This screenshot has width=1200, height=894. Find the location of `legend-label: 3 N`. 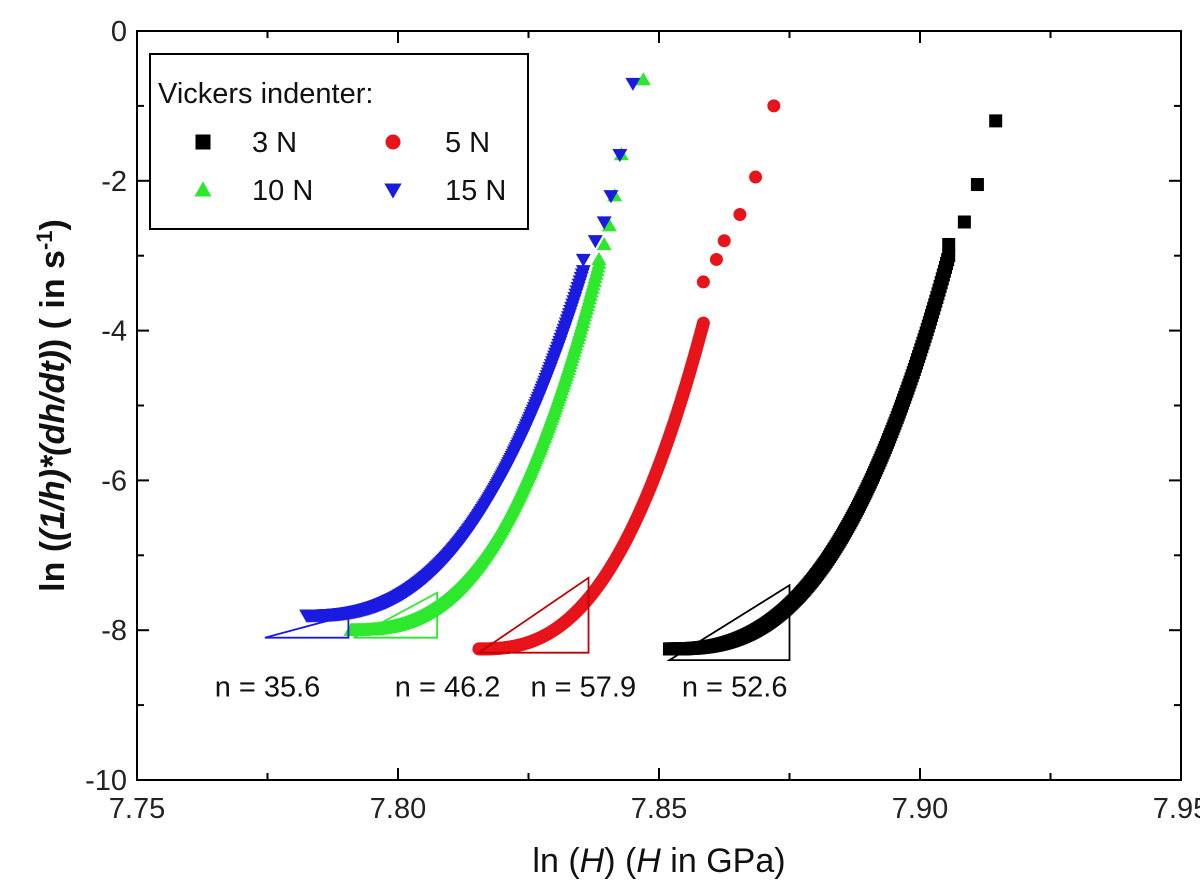

legend-label: 3 N is located at coordinates (274, 143).